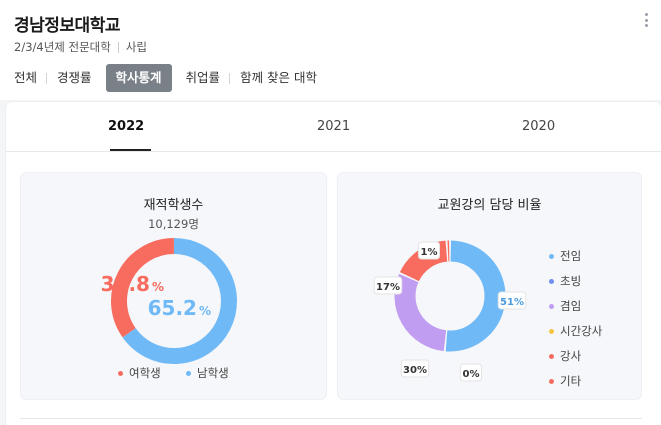 Image resolution: width=661 pixels, height=425 pixels. What do you see at coordinates (74, 77) in the screenshot?
I see `tab-competition: 경쟁률` at bounding box center [74, 77].